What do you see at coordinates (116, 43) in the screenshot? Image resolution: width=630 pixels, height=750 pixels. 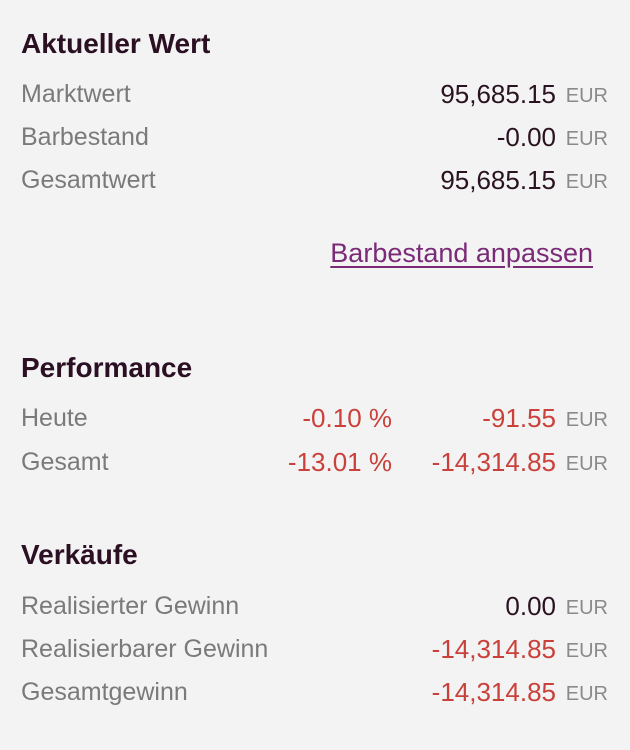 I see `current-value-title: Aktueller Wert` at bounding box center [116, 43].